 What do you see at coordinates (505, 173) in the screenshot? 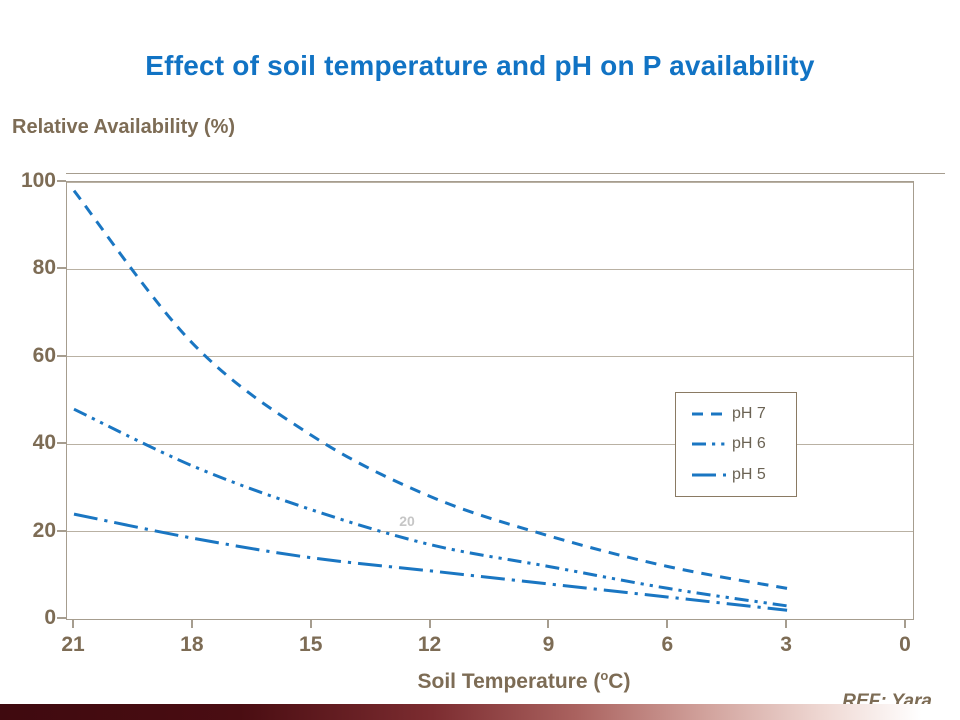
I see `chart-frame-top-line` at bounding box center [505, 173].